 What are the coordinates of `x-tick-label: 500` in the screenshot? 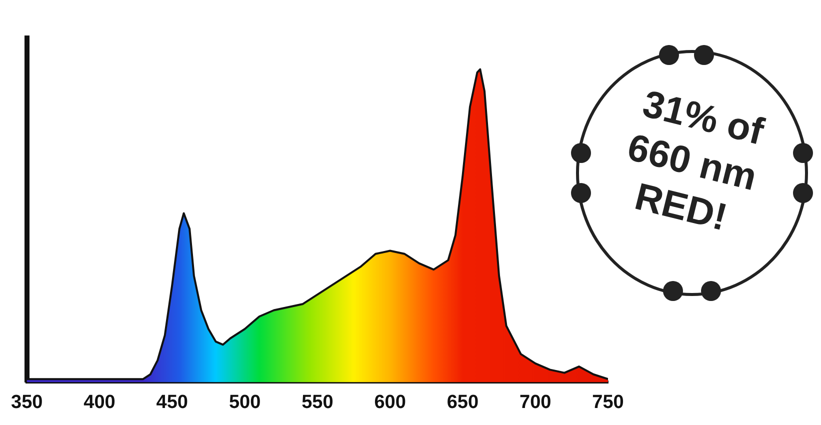 It's located at (244, 402).